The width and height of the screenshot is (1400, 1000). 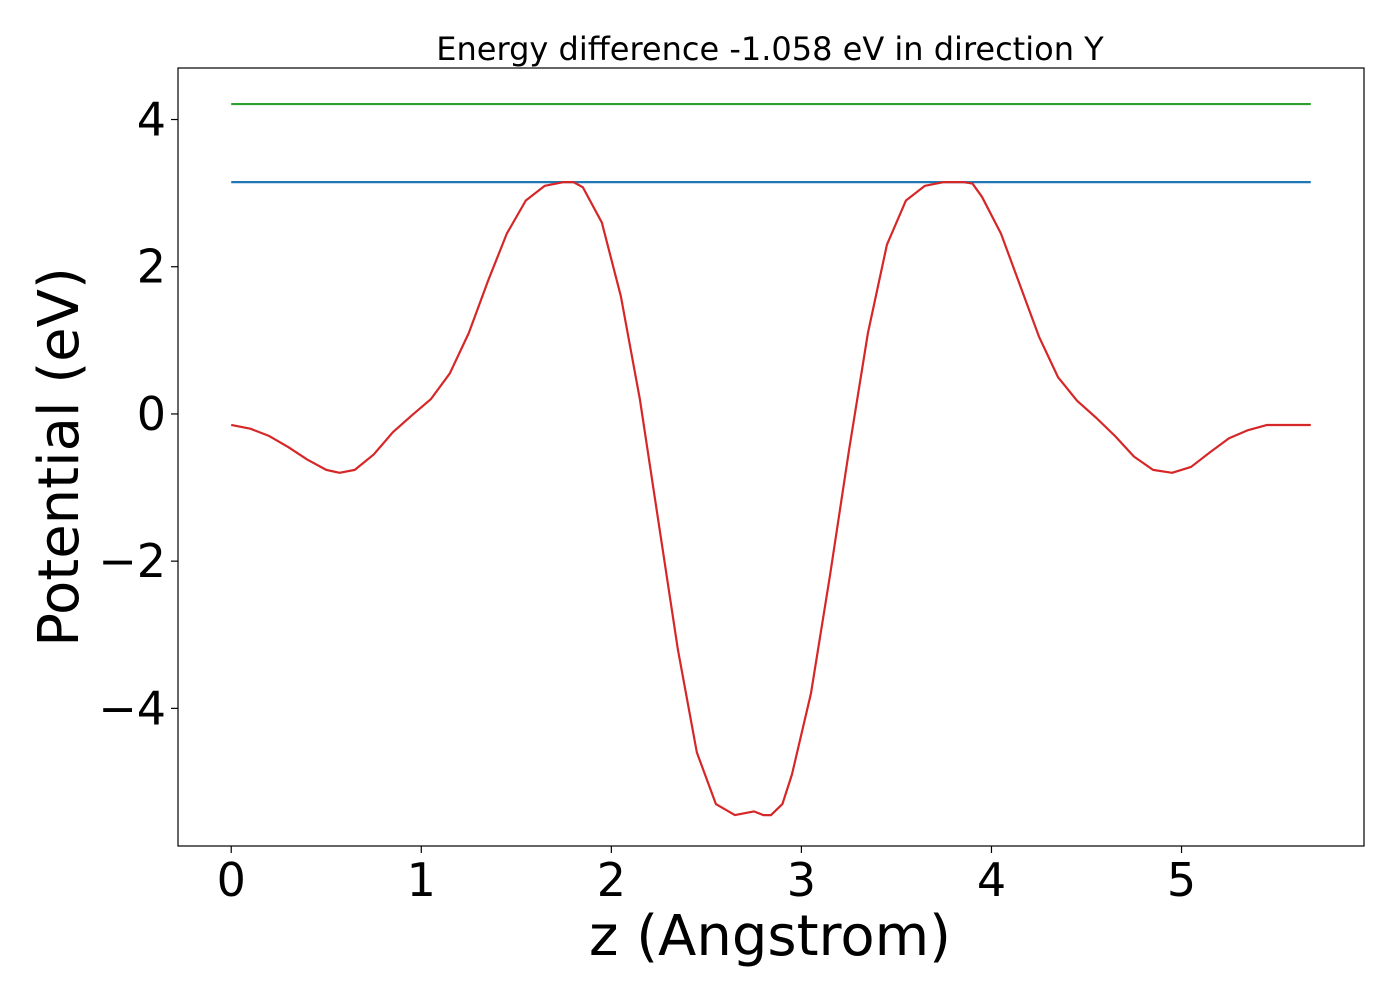 I want to click on y-tick-label: 4, so click(x=151, y=120).